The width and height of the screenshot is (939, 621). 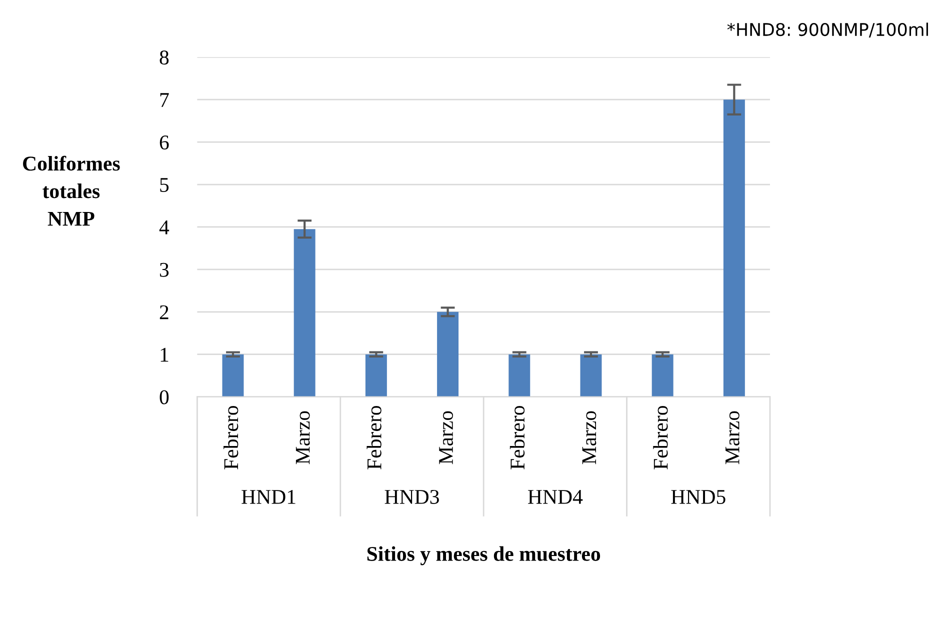 I want to click on text: HND3, so click(x=411, y=497).